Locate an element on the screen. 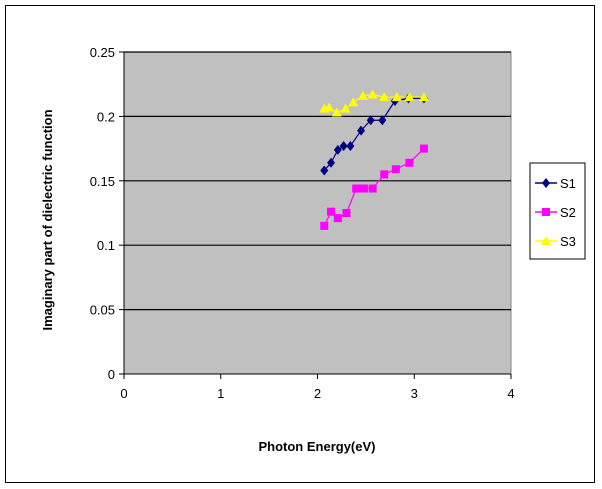 The width and height of the screenshot is (602, 489). x-axis-ticks: 0 1 2 3 4 is located at coordinates (317, 387).